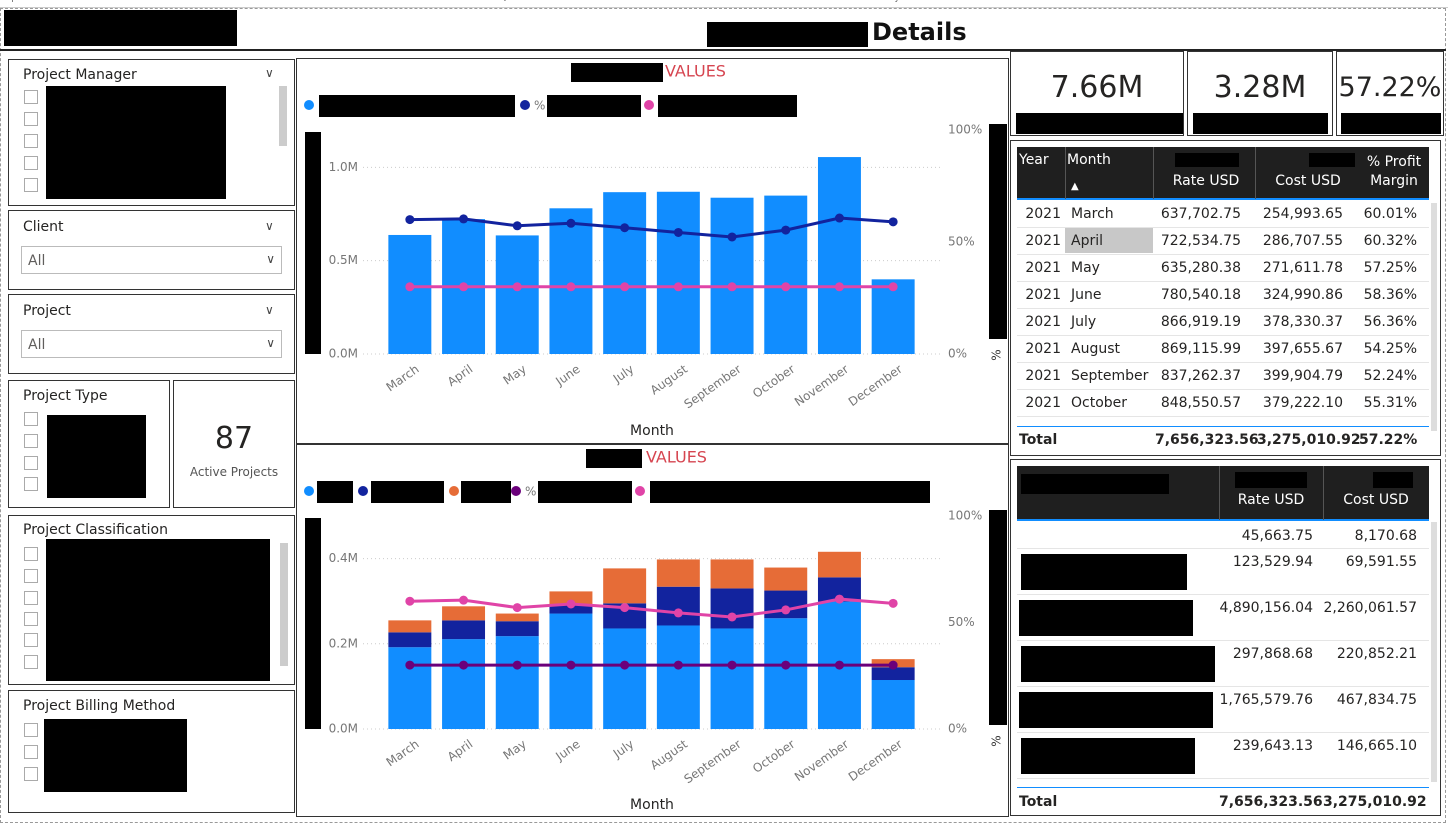  I want to click on slicer: Client ∨ All ∨, so click(151, 250).